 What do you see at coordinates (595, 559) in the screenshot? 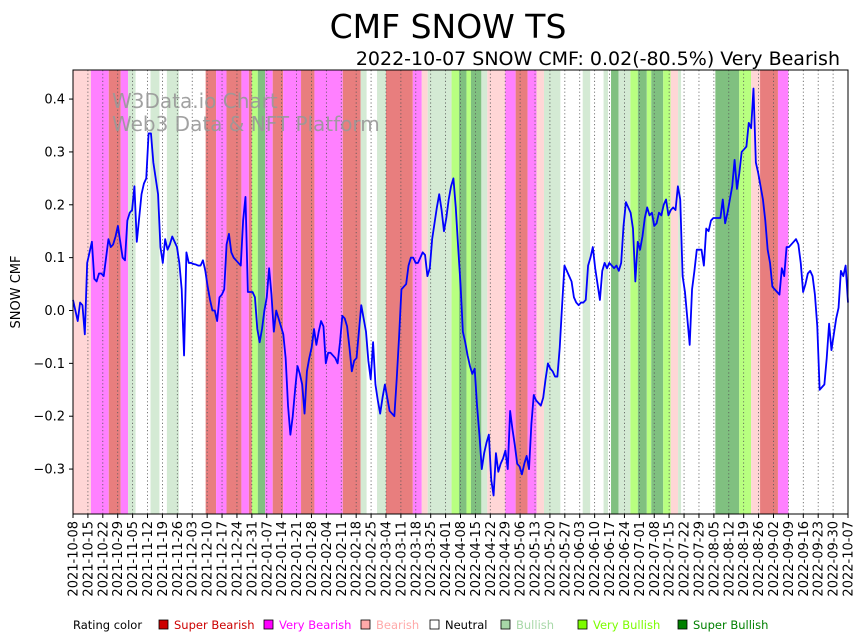
I see `x-tick-label: 2022-06-10` at bounding box center [595, 559].